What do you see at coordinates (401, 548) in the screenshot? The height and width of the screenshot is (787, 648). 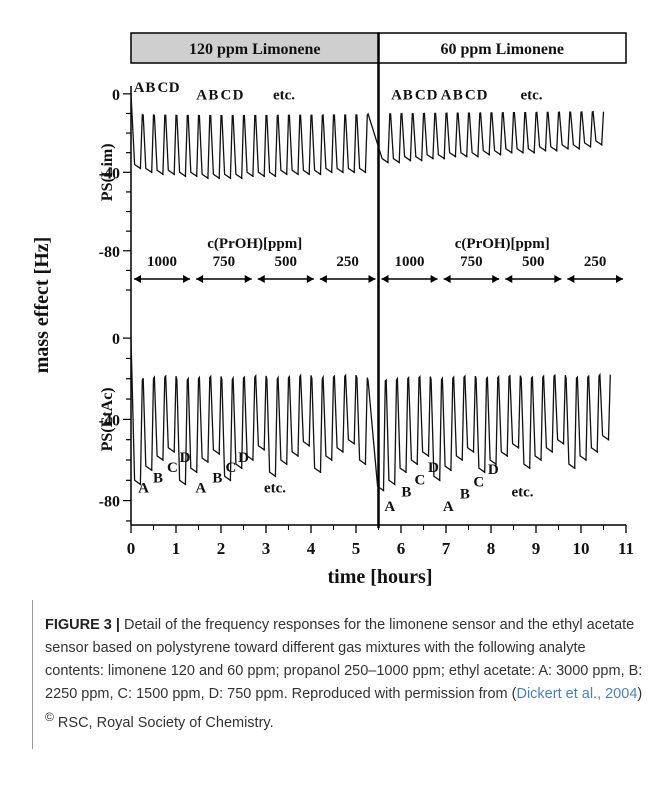 I see `x-tick-label: 6` at bounding box center [401, 548].